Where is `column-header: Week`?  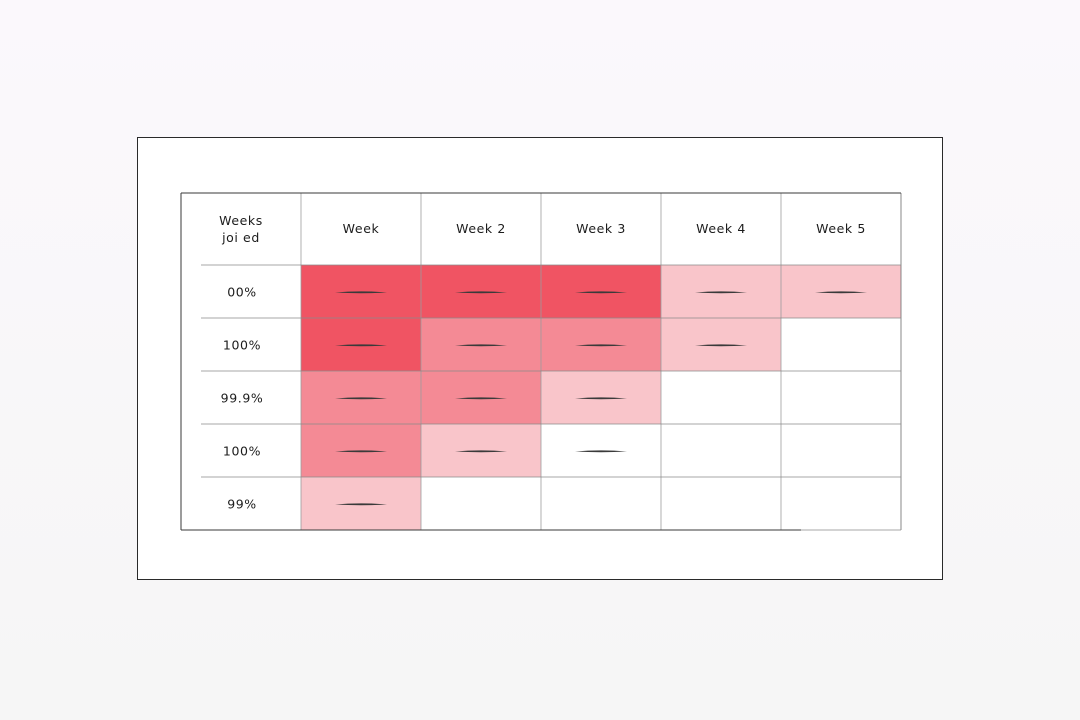 column-header: Week is located at coordinates (361, 228).